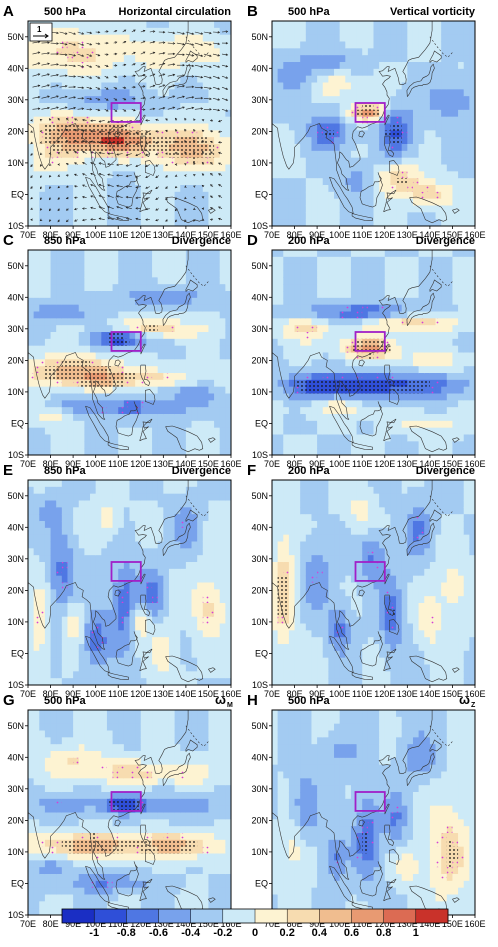  Describe the element at coordinates (129, 123) in the screenshot. I see `panel-frame` at that location.